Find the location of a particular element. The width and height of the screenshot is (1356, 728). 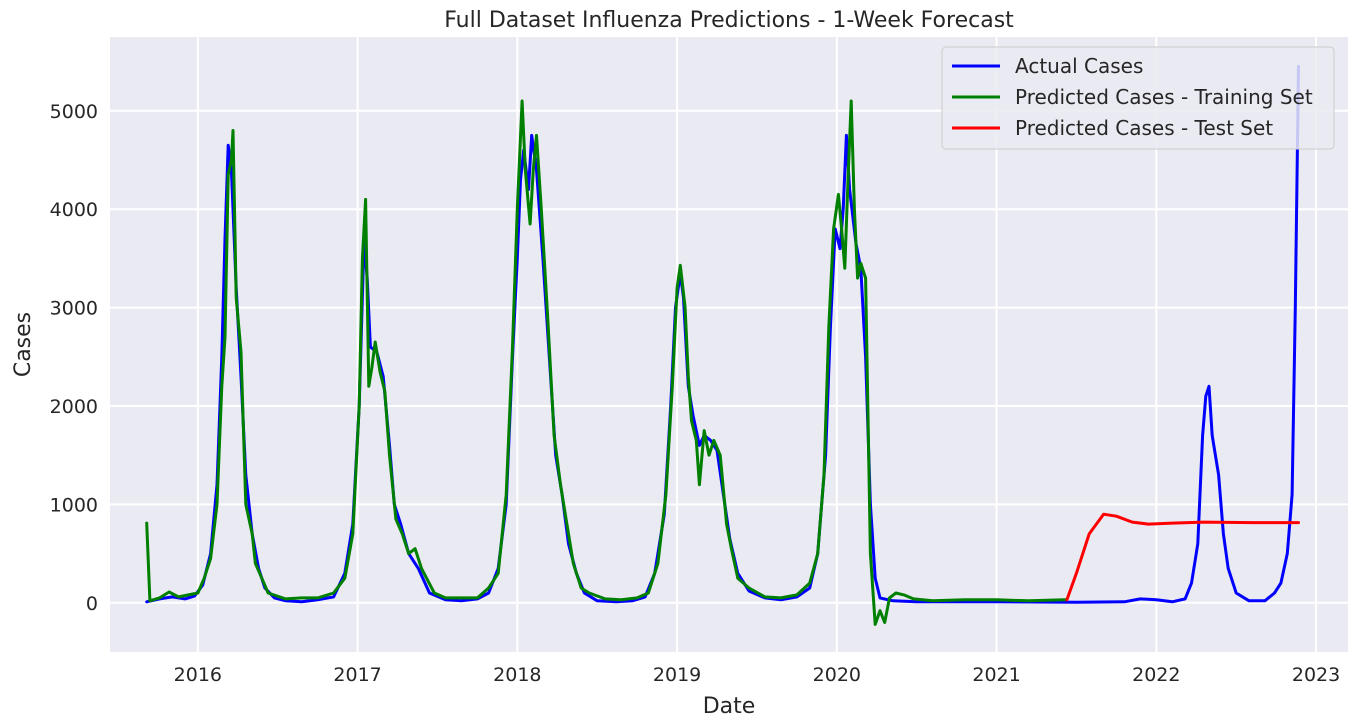

y-tick-label-0: 0 is located at coordinates (92, 604).